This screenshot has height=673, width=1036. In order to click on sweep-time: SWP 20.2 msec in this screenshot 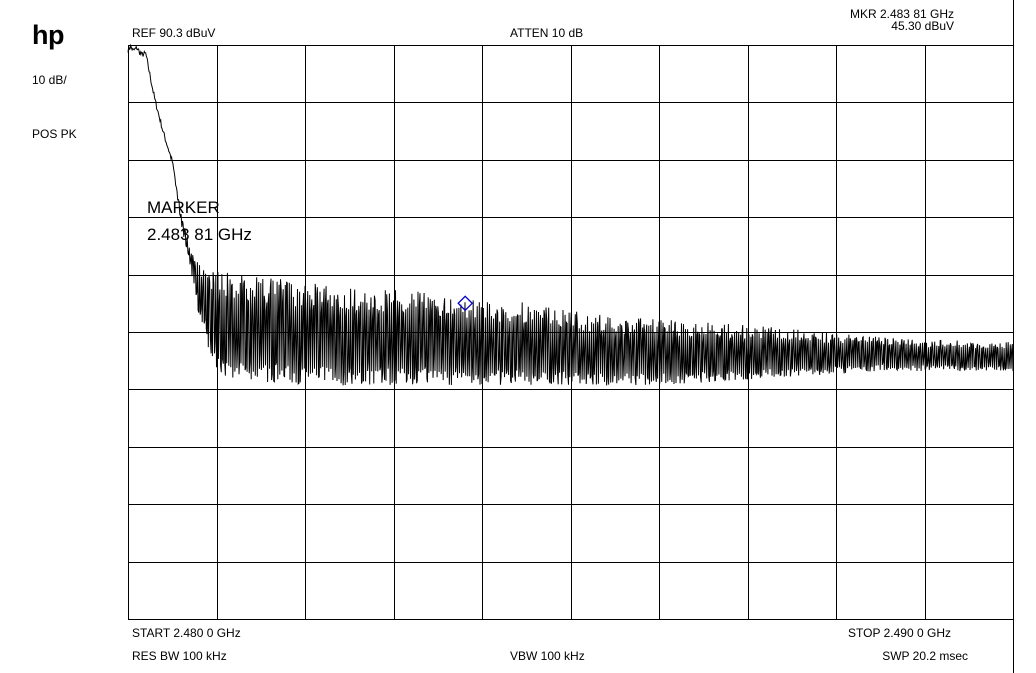, I will do `click(925, 656)`.